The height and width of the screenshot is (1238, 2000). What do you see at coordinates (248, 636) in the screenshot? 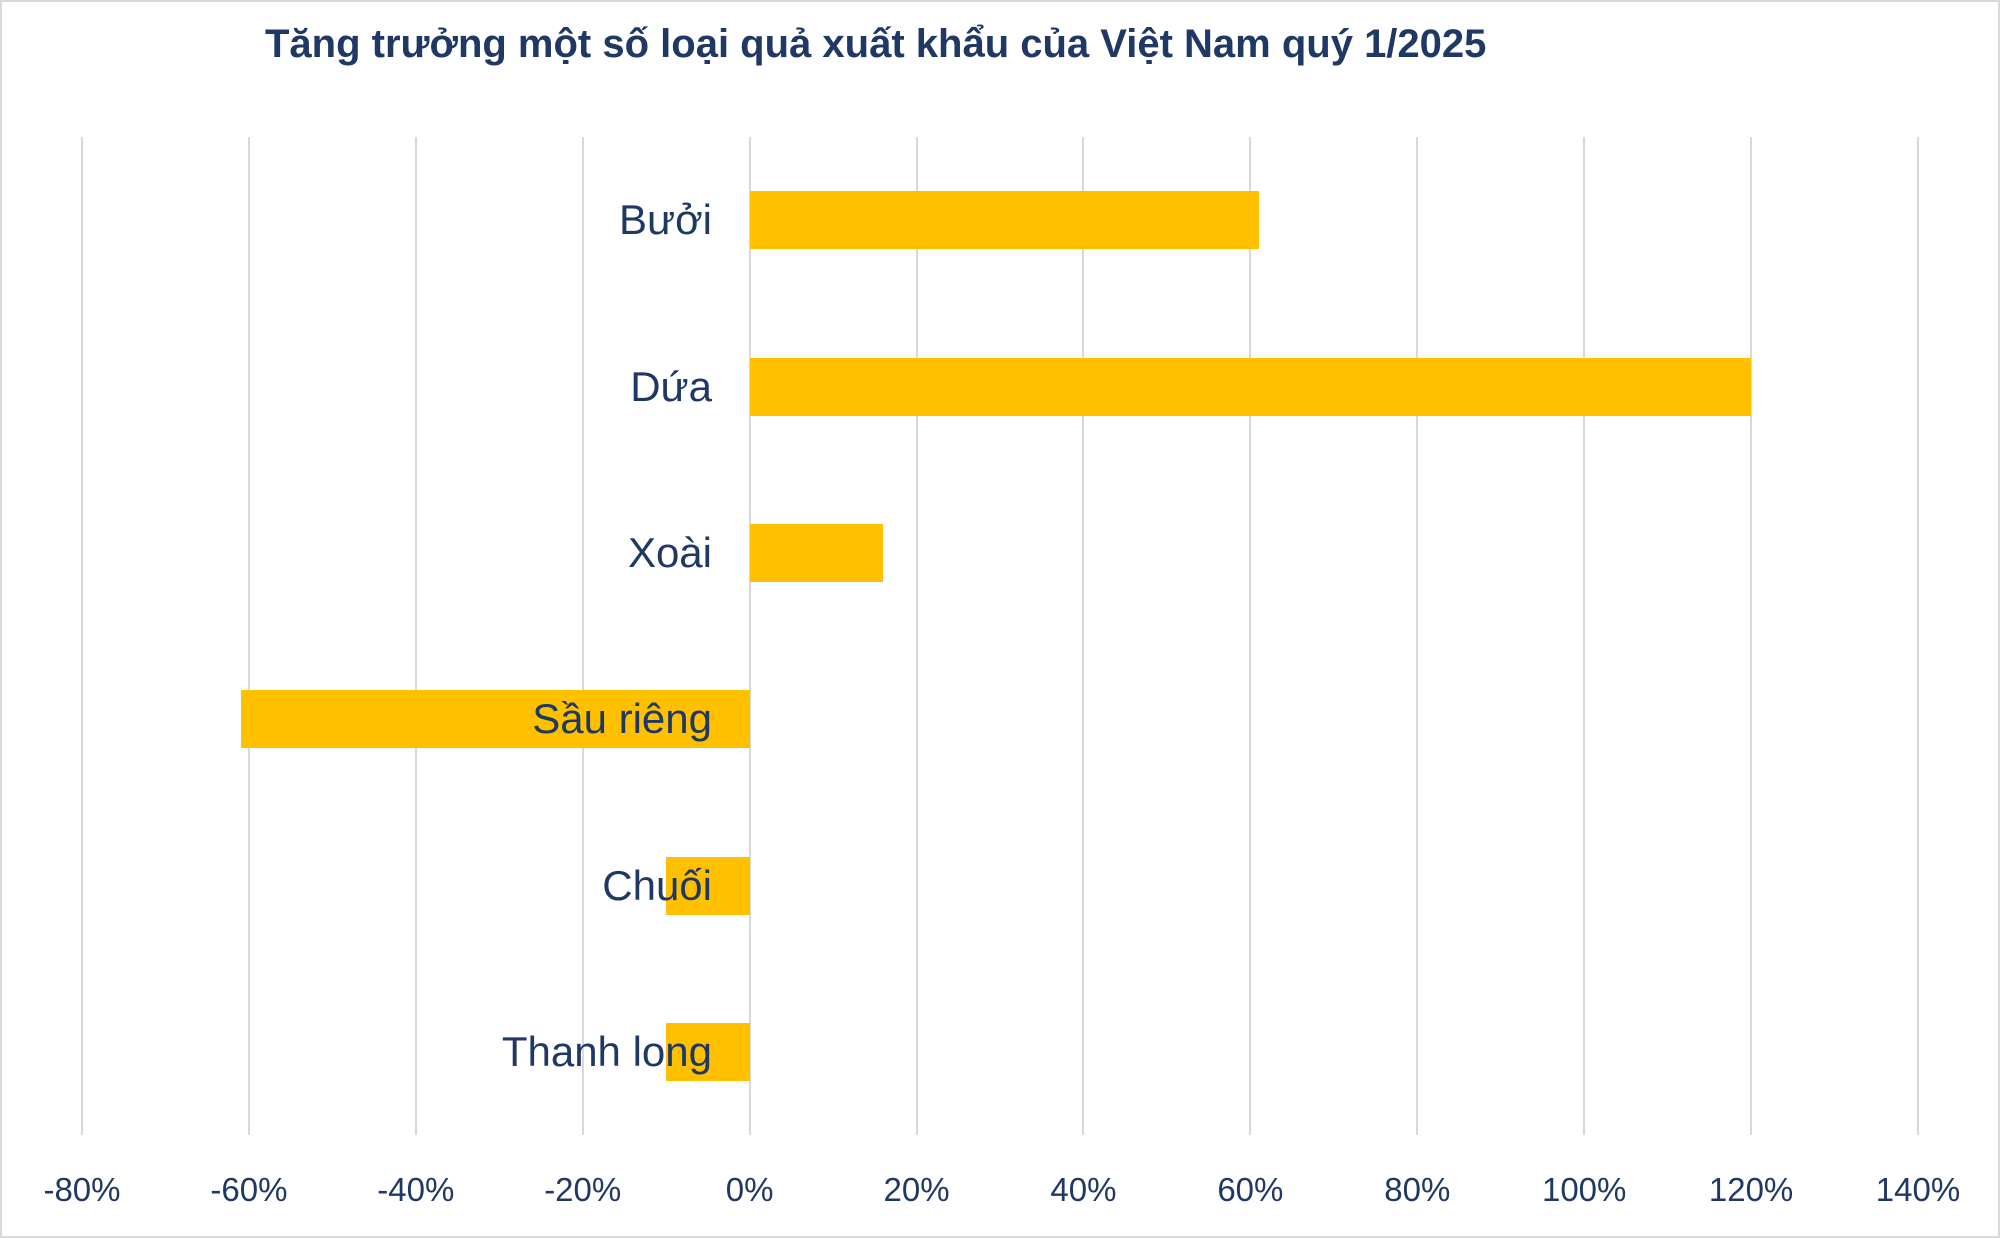
I see `gridline--60pct` at bounding box center [248, 636].